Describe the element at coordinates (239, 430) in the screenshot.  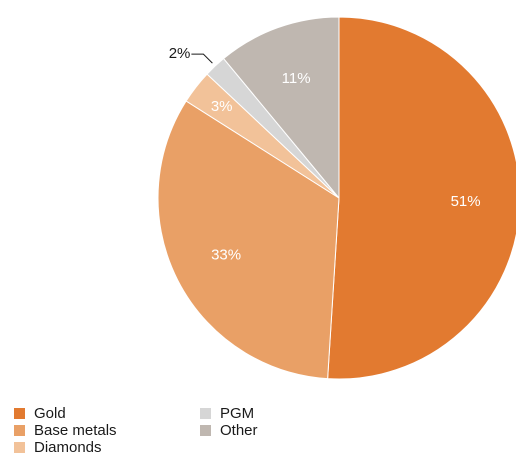
I see `legend-label-other: Other` at that location.